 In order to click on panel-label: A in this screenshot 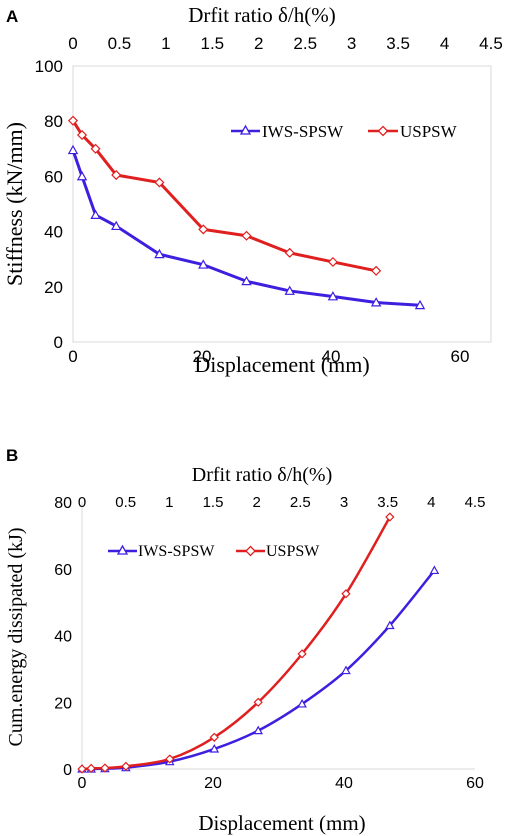, I will do `click(12, 16)`.